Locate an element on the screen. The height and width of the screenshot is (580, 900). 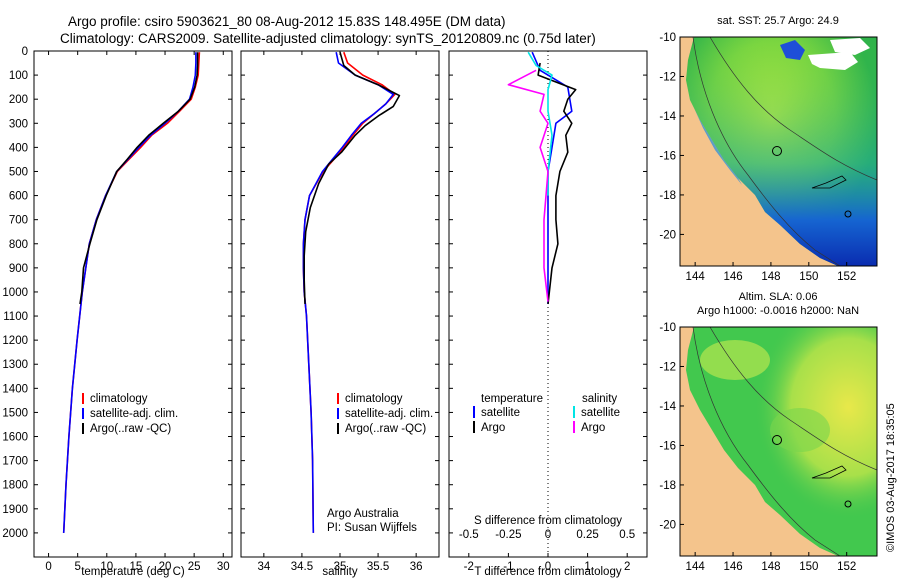
depth-tick-label: 800 is located at coordinates (18, 245).